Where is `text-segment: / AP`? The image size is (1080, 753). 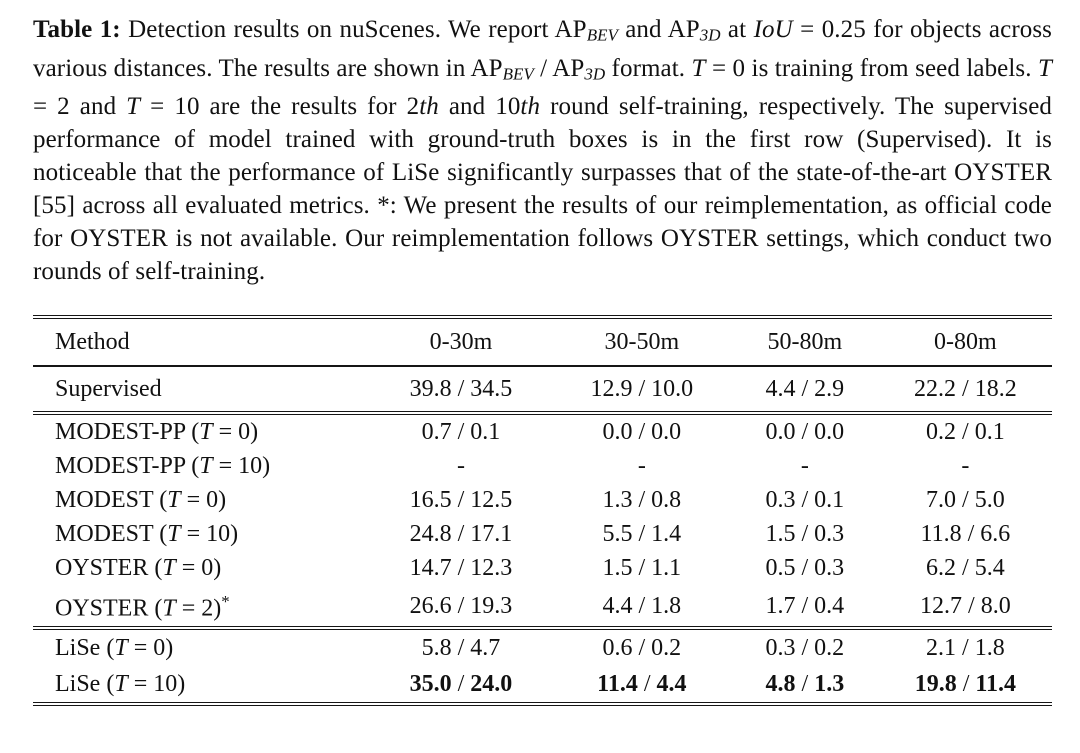
text-segment: / AP is located at coordinates (559, 68).